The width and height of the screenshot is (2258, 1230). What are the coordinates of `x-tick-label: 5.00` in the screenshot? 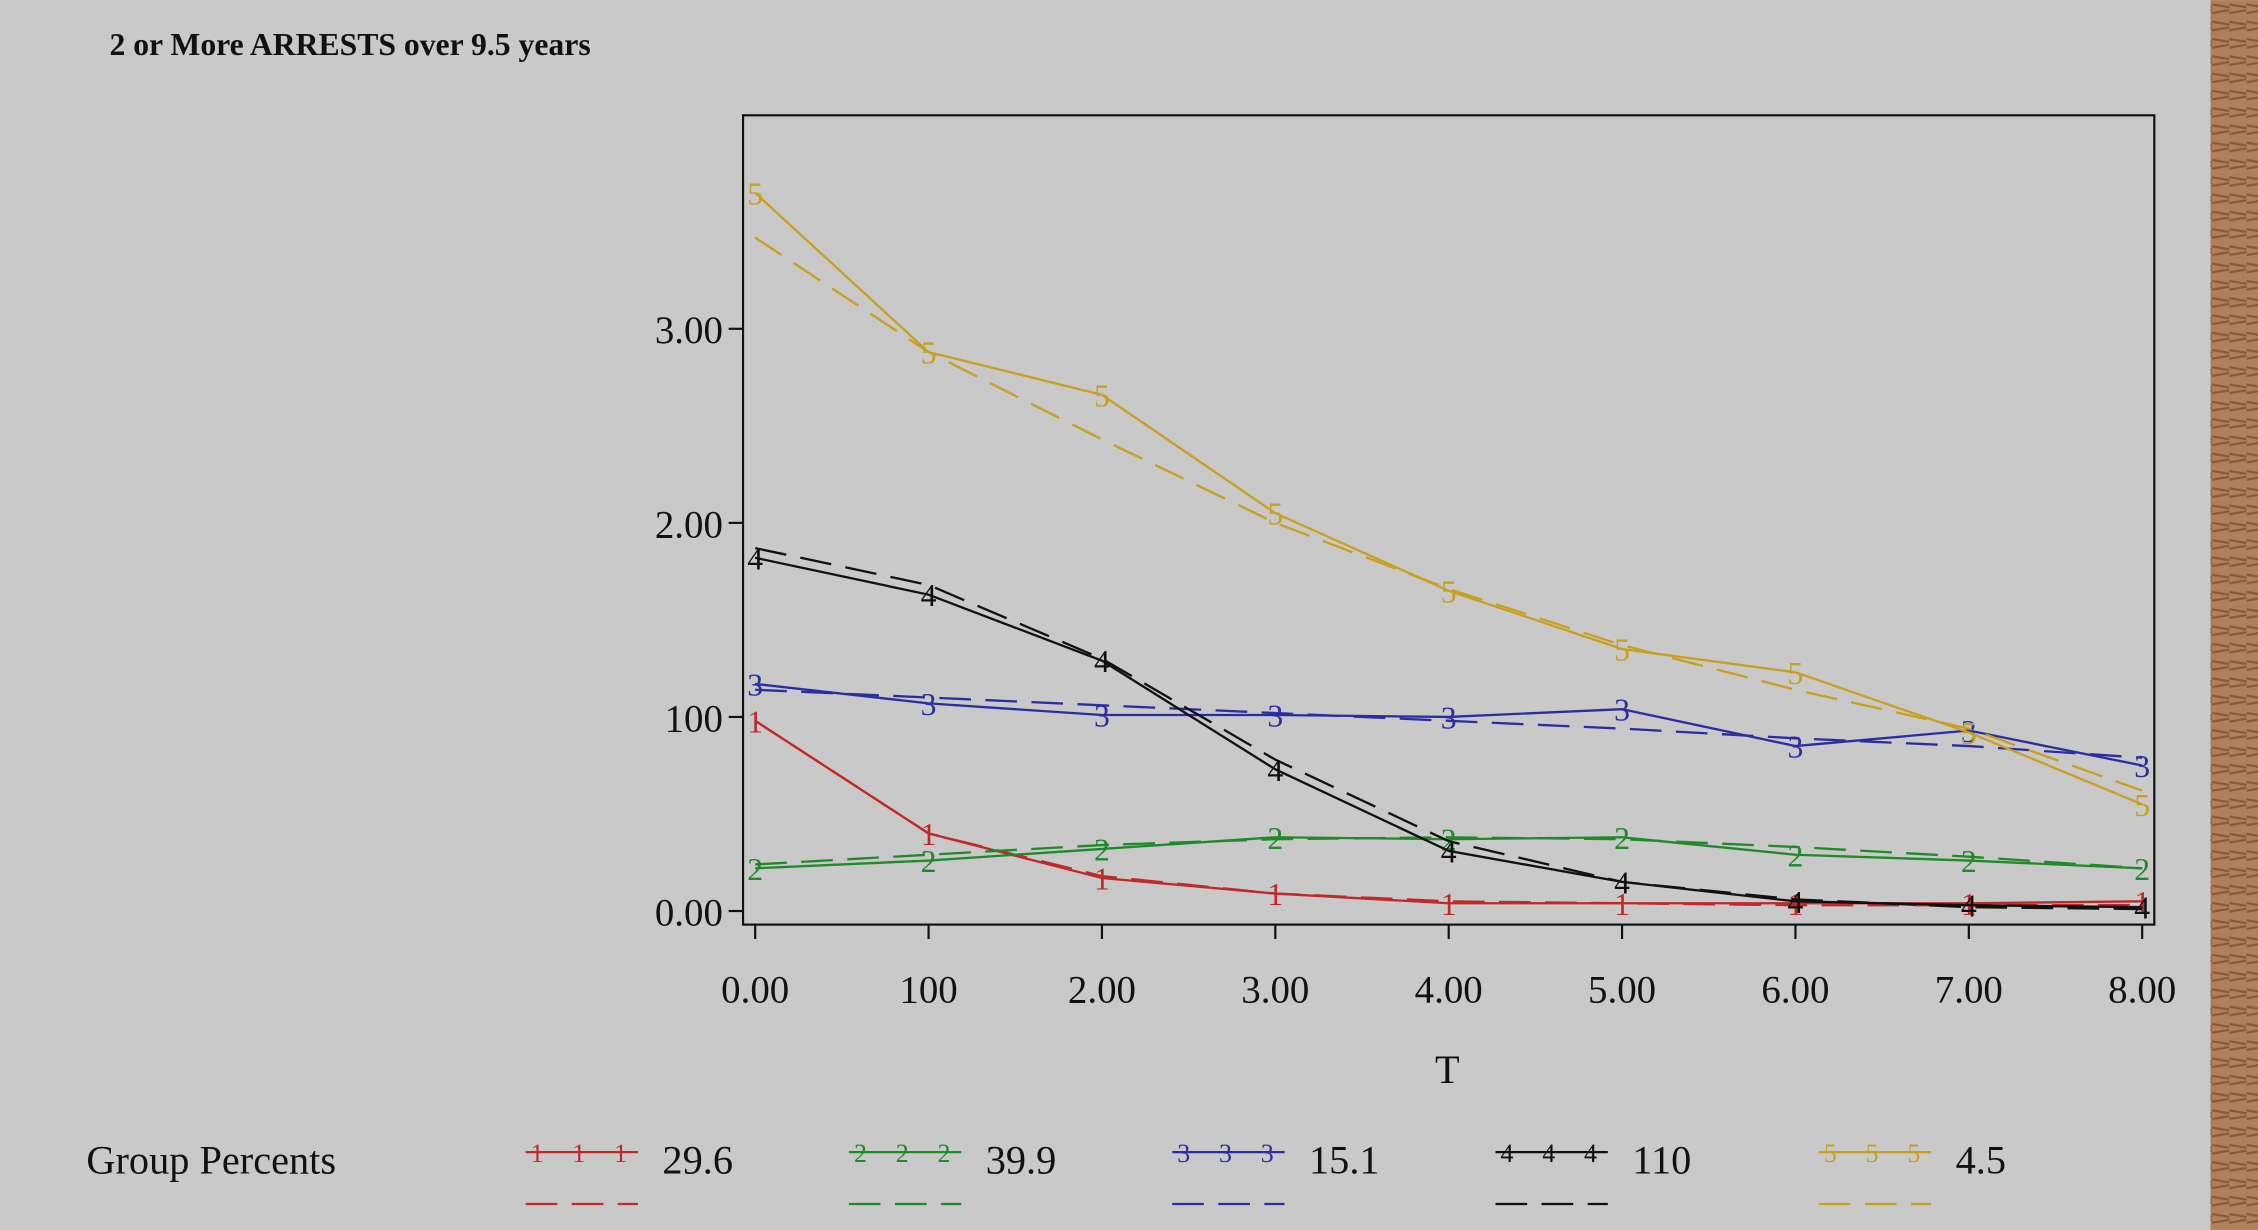 It's located at (1622, 989).